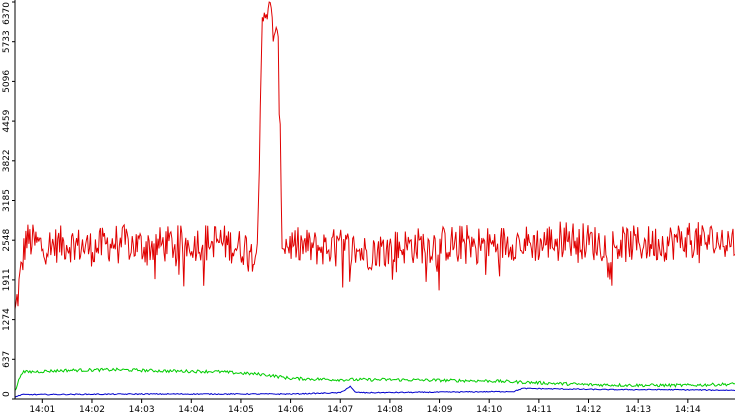 This screenshot has height=415, width=735. Describe the element at coordinates (489, 410) in the screenshot. I see `x-tick-label: 14:10` at that location.